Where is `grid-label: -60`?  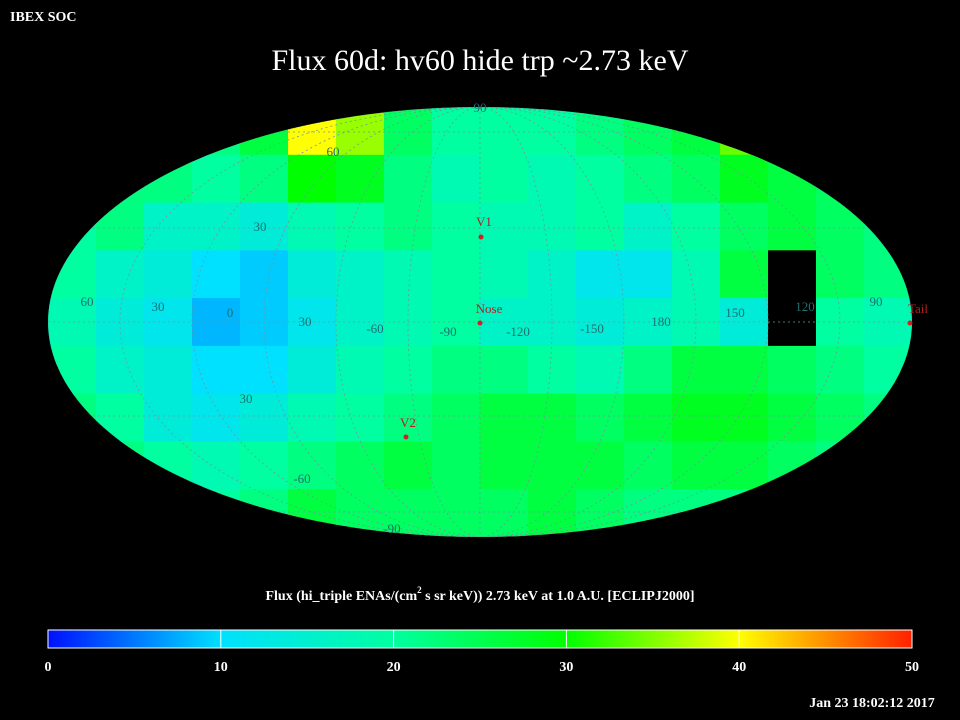
grid-label: -60 is located at coordinates (374, 328).